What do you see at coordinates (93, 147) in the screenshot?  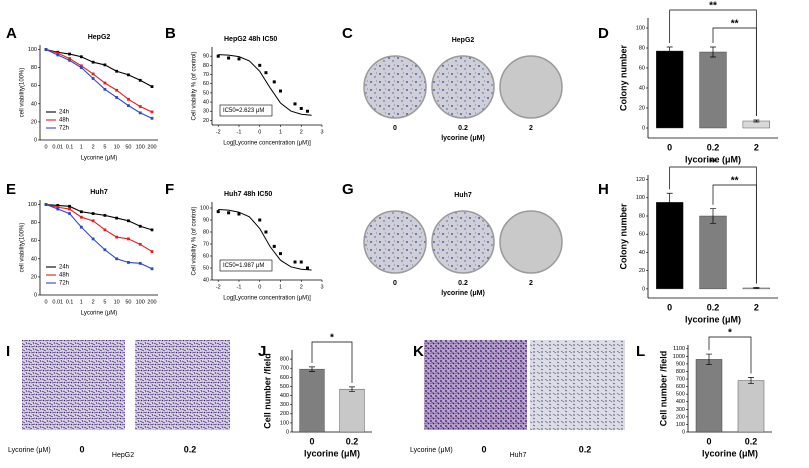 I see `x-tick-label: 2` at bounding box center [93, 147].